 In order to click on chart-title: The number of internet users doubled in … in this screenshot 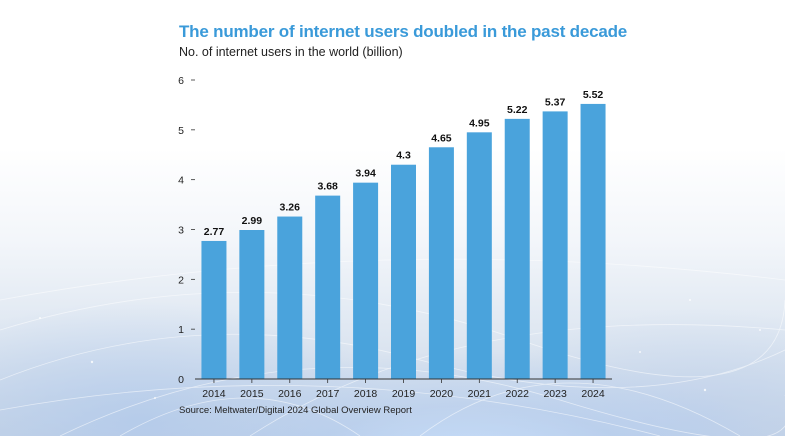, I will do `click(403, 31)`.